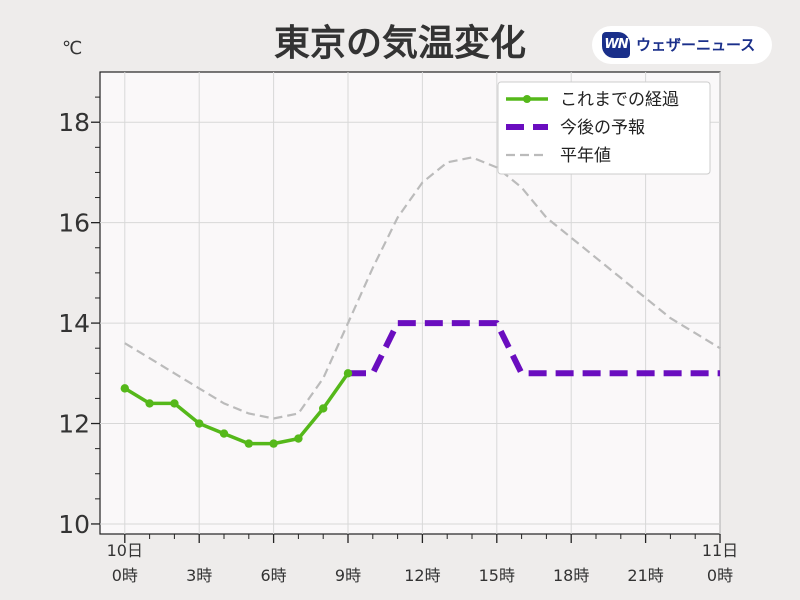 The height and width of the screenshot is (600, 800). Describe the element at coordinates (348, 575) in the screenshot. I see `x-tick-label: 9時` at that location.